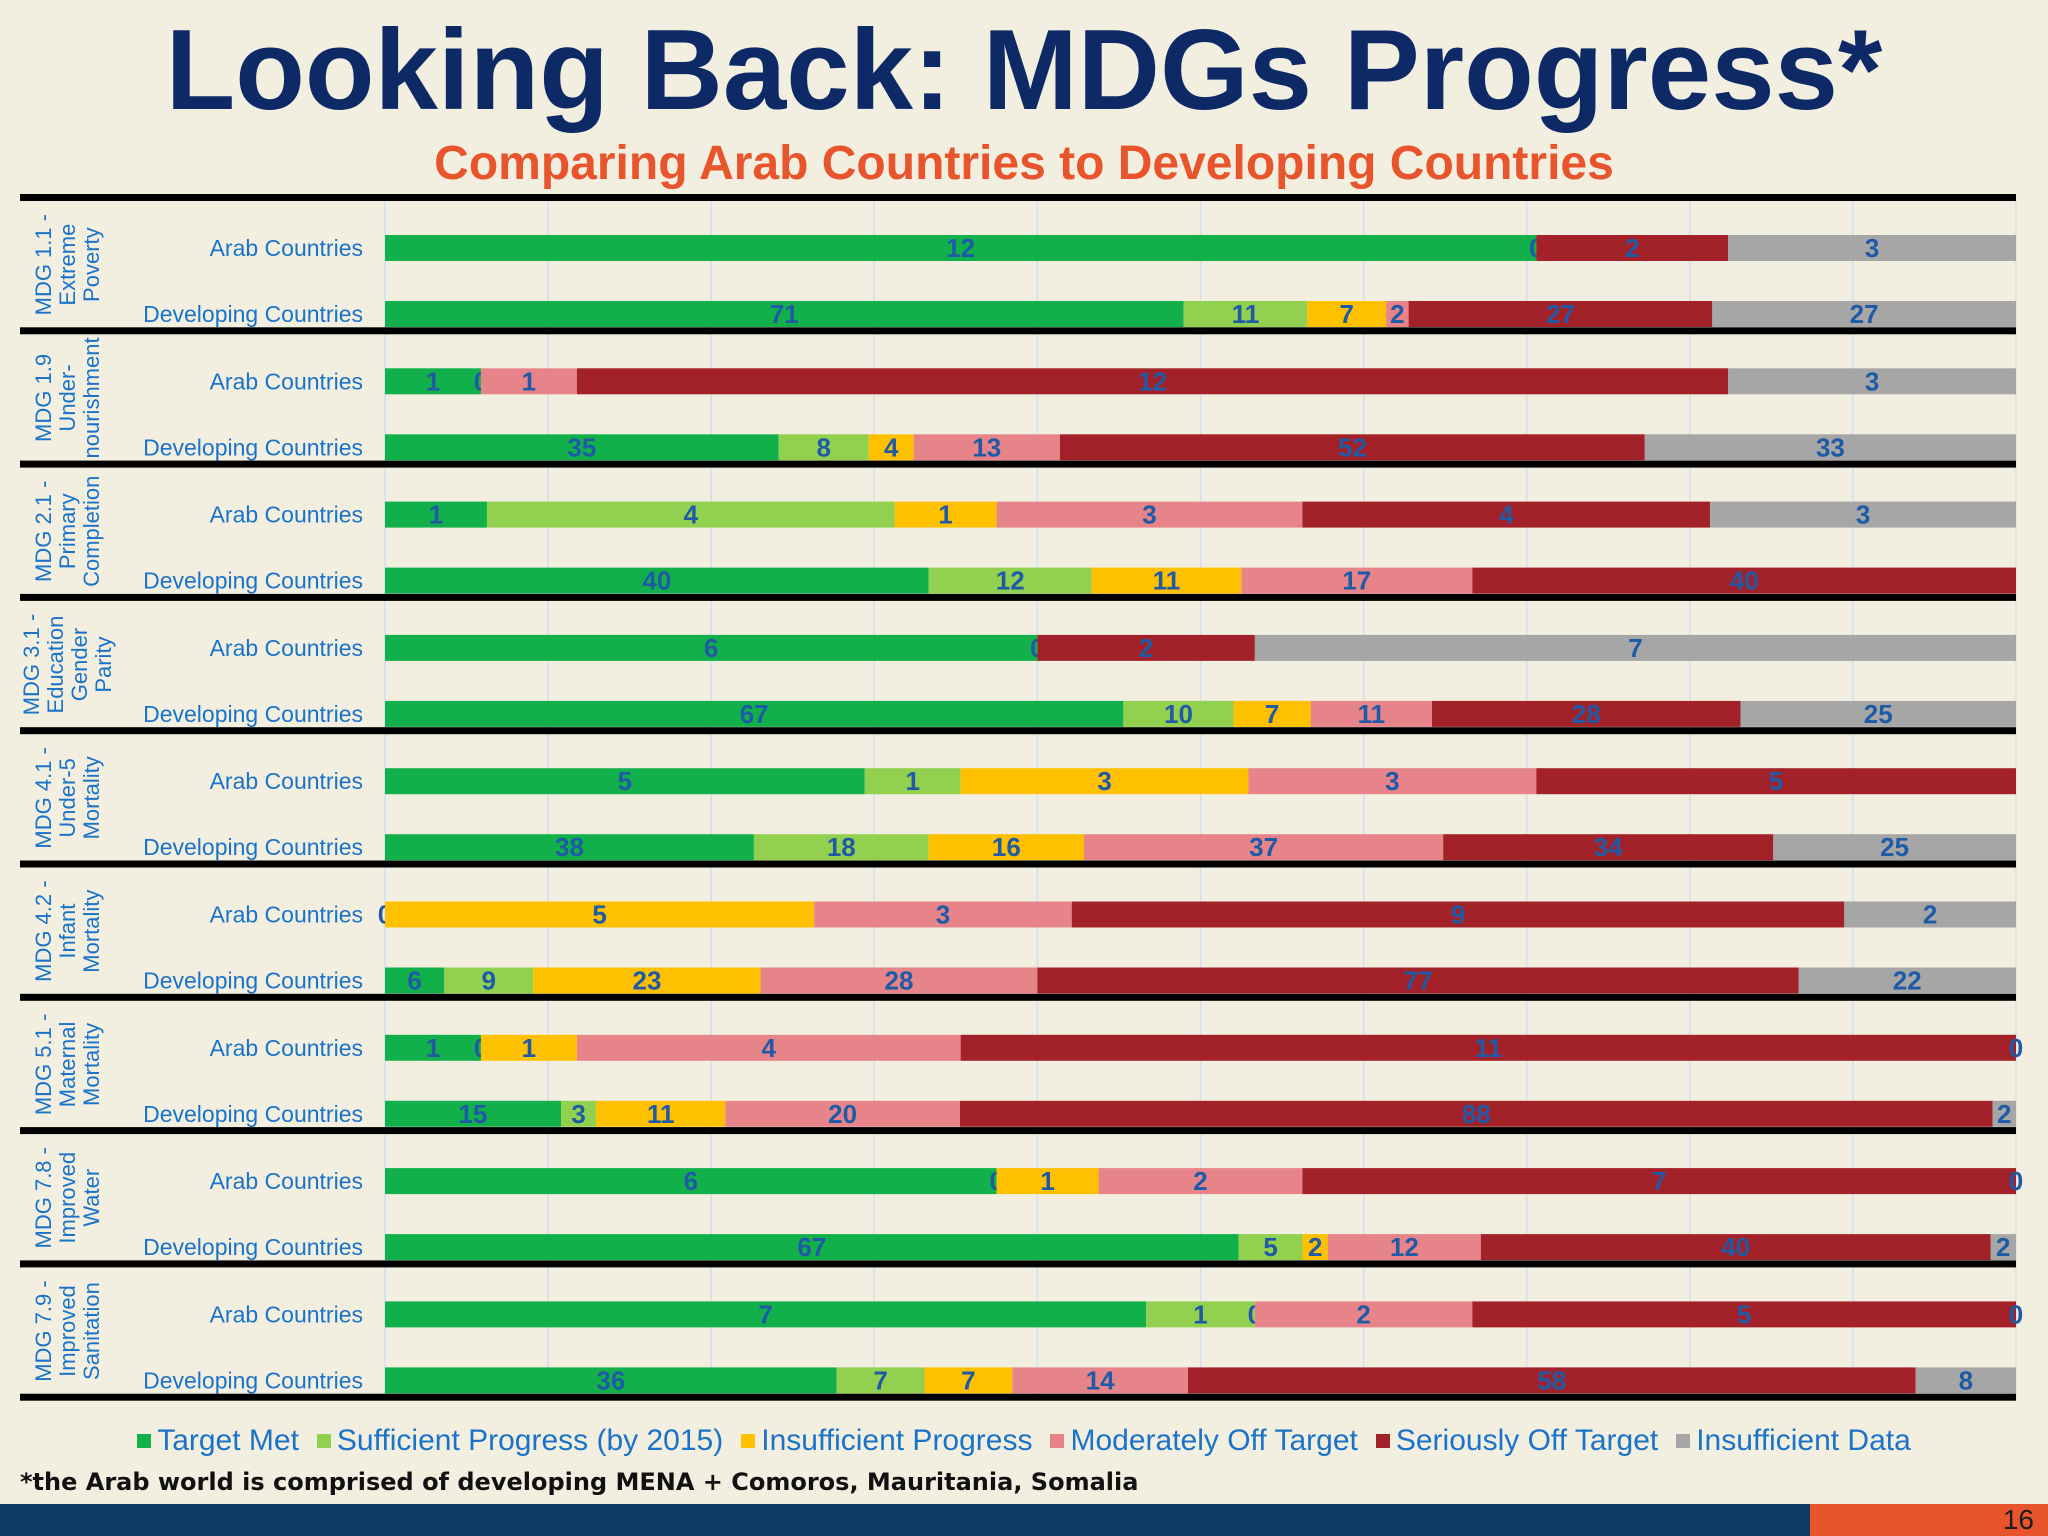 The height and width of the screenshot is (1536, 2048). I want to click on data-label: 16, so click(1006, 847).